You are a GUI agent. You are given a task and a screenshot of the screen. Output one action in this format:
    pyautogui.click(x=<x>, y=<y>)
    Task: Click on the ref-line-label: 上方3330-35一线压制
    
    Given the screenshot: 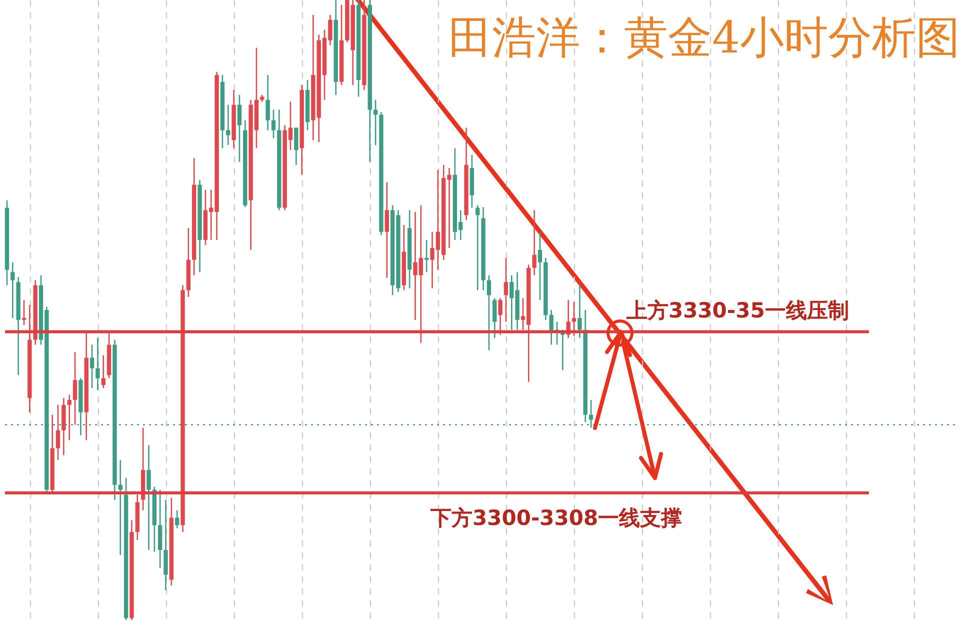 What is the action you would take?
    pyautogui.click(x=737, y=310)
    